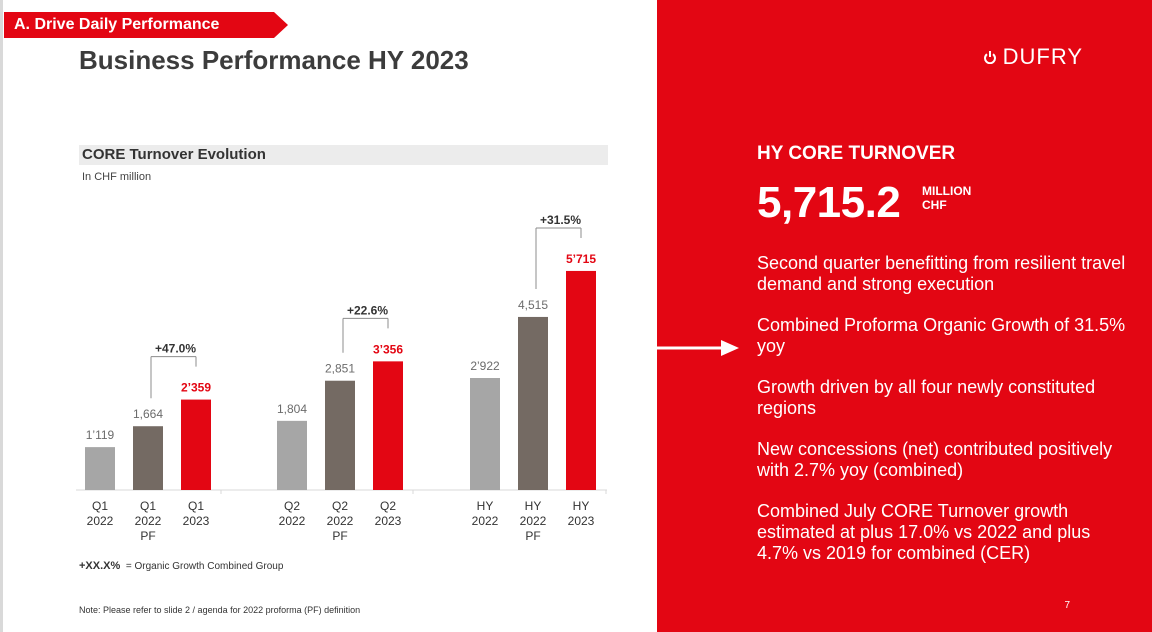  Describe the element at coordinates (1042, 56) in the screenshot. I see `brand-name: DUFRY` at that location.